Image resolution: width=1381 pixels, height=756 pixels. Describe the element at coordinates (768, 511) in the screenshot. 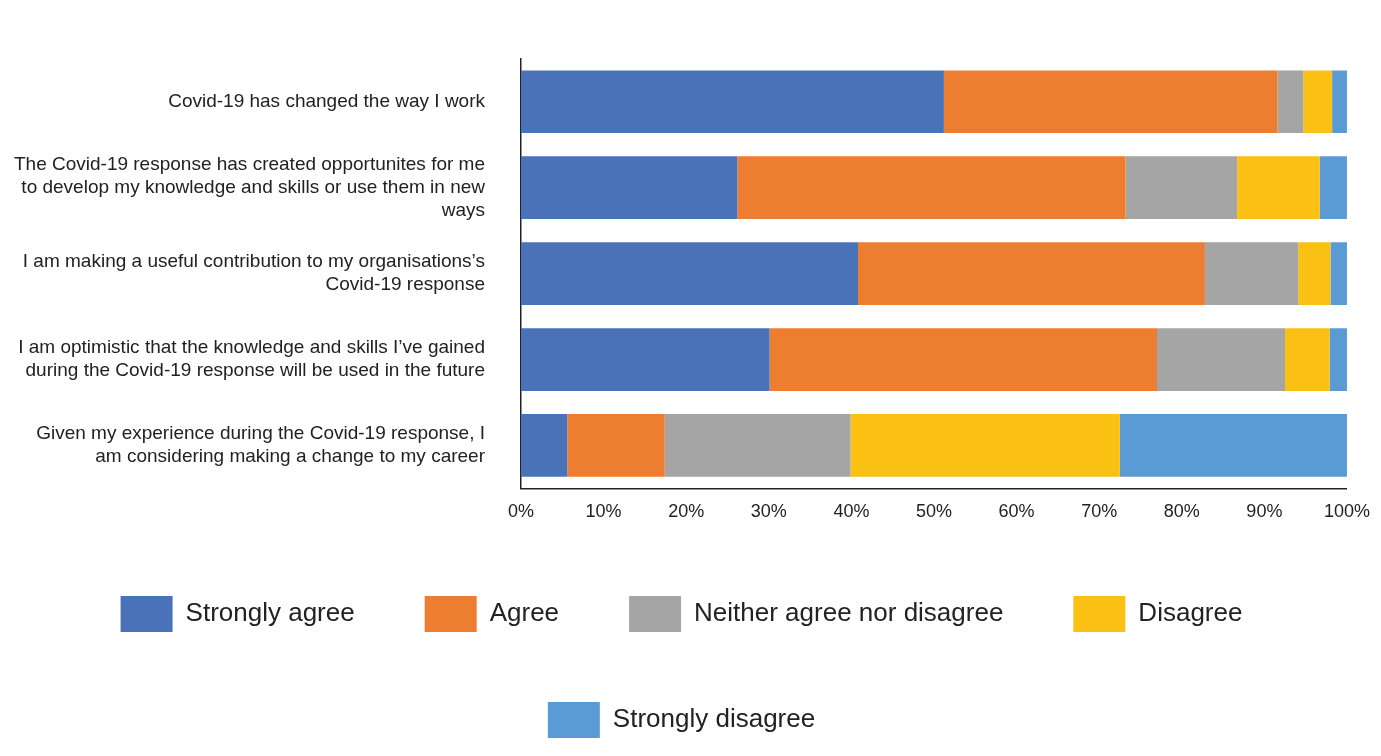

I see `x-tick-label: 30%` at that location.